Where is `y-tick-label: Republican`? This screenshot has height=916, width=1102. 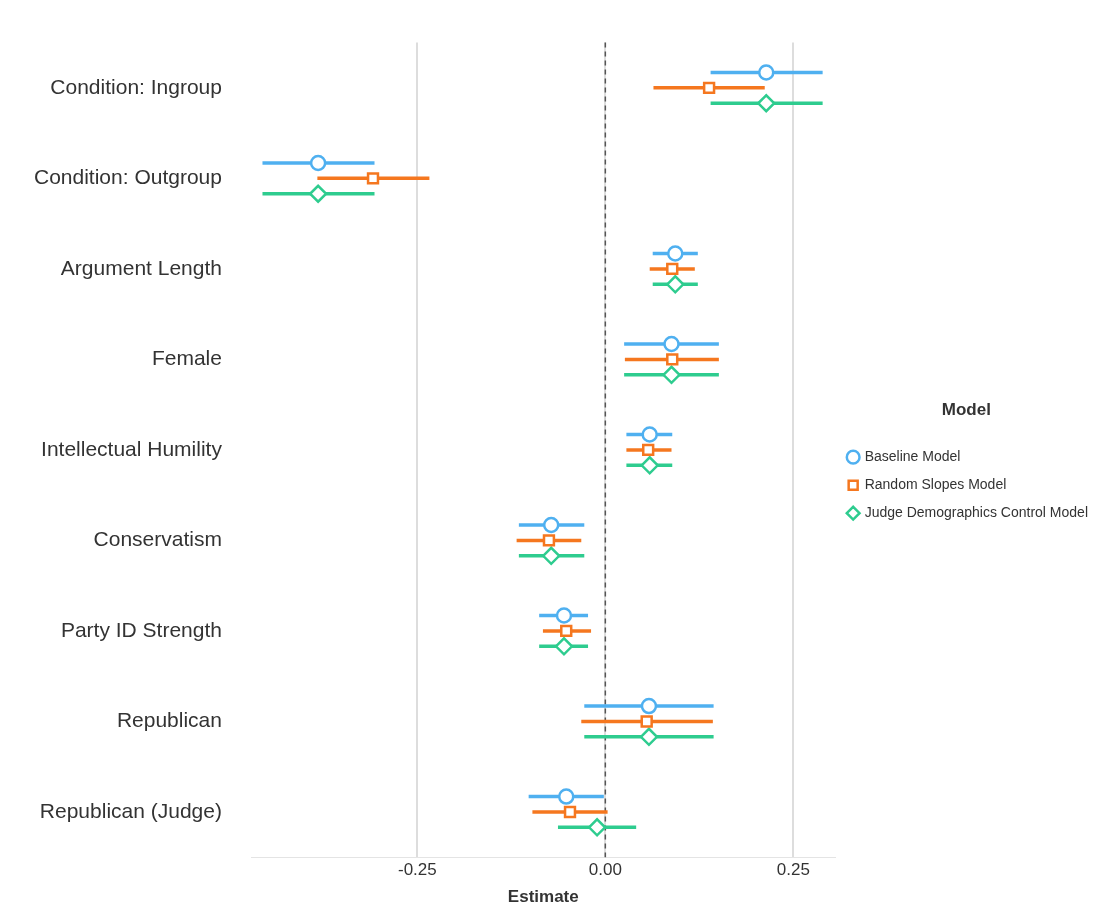 y-tick-label: Republican is located at coordinates (169, 720).